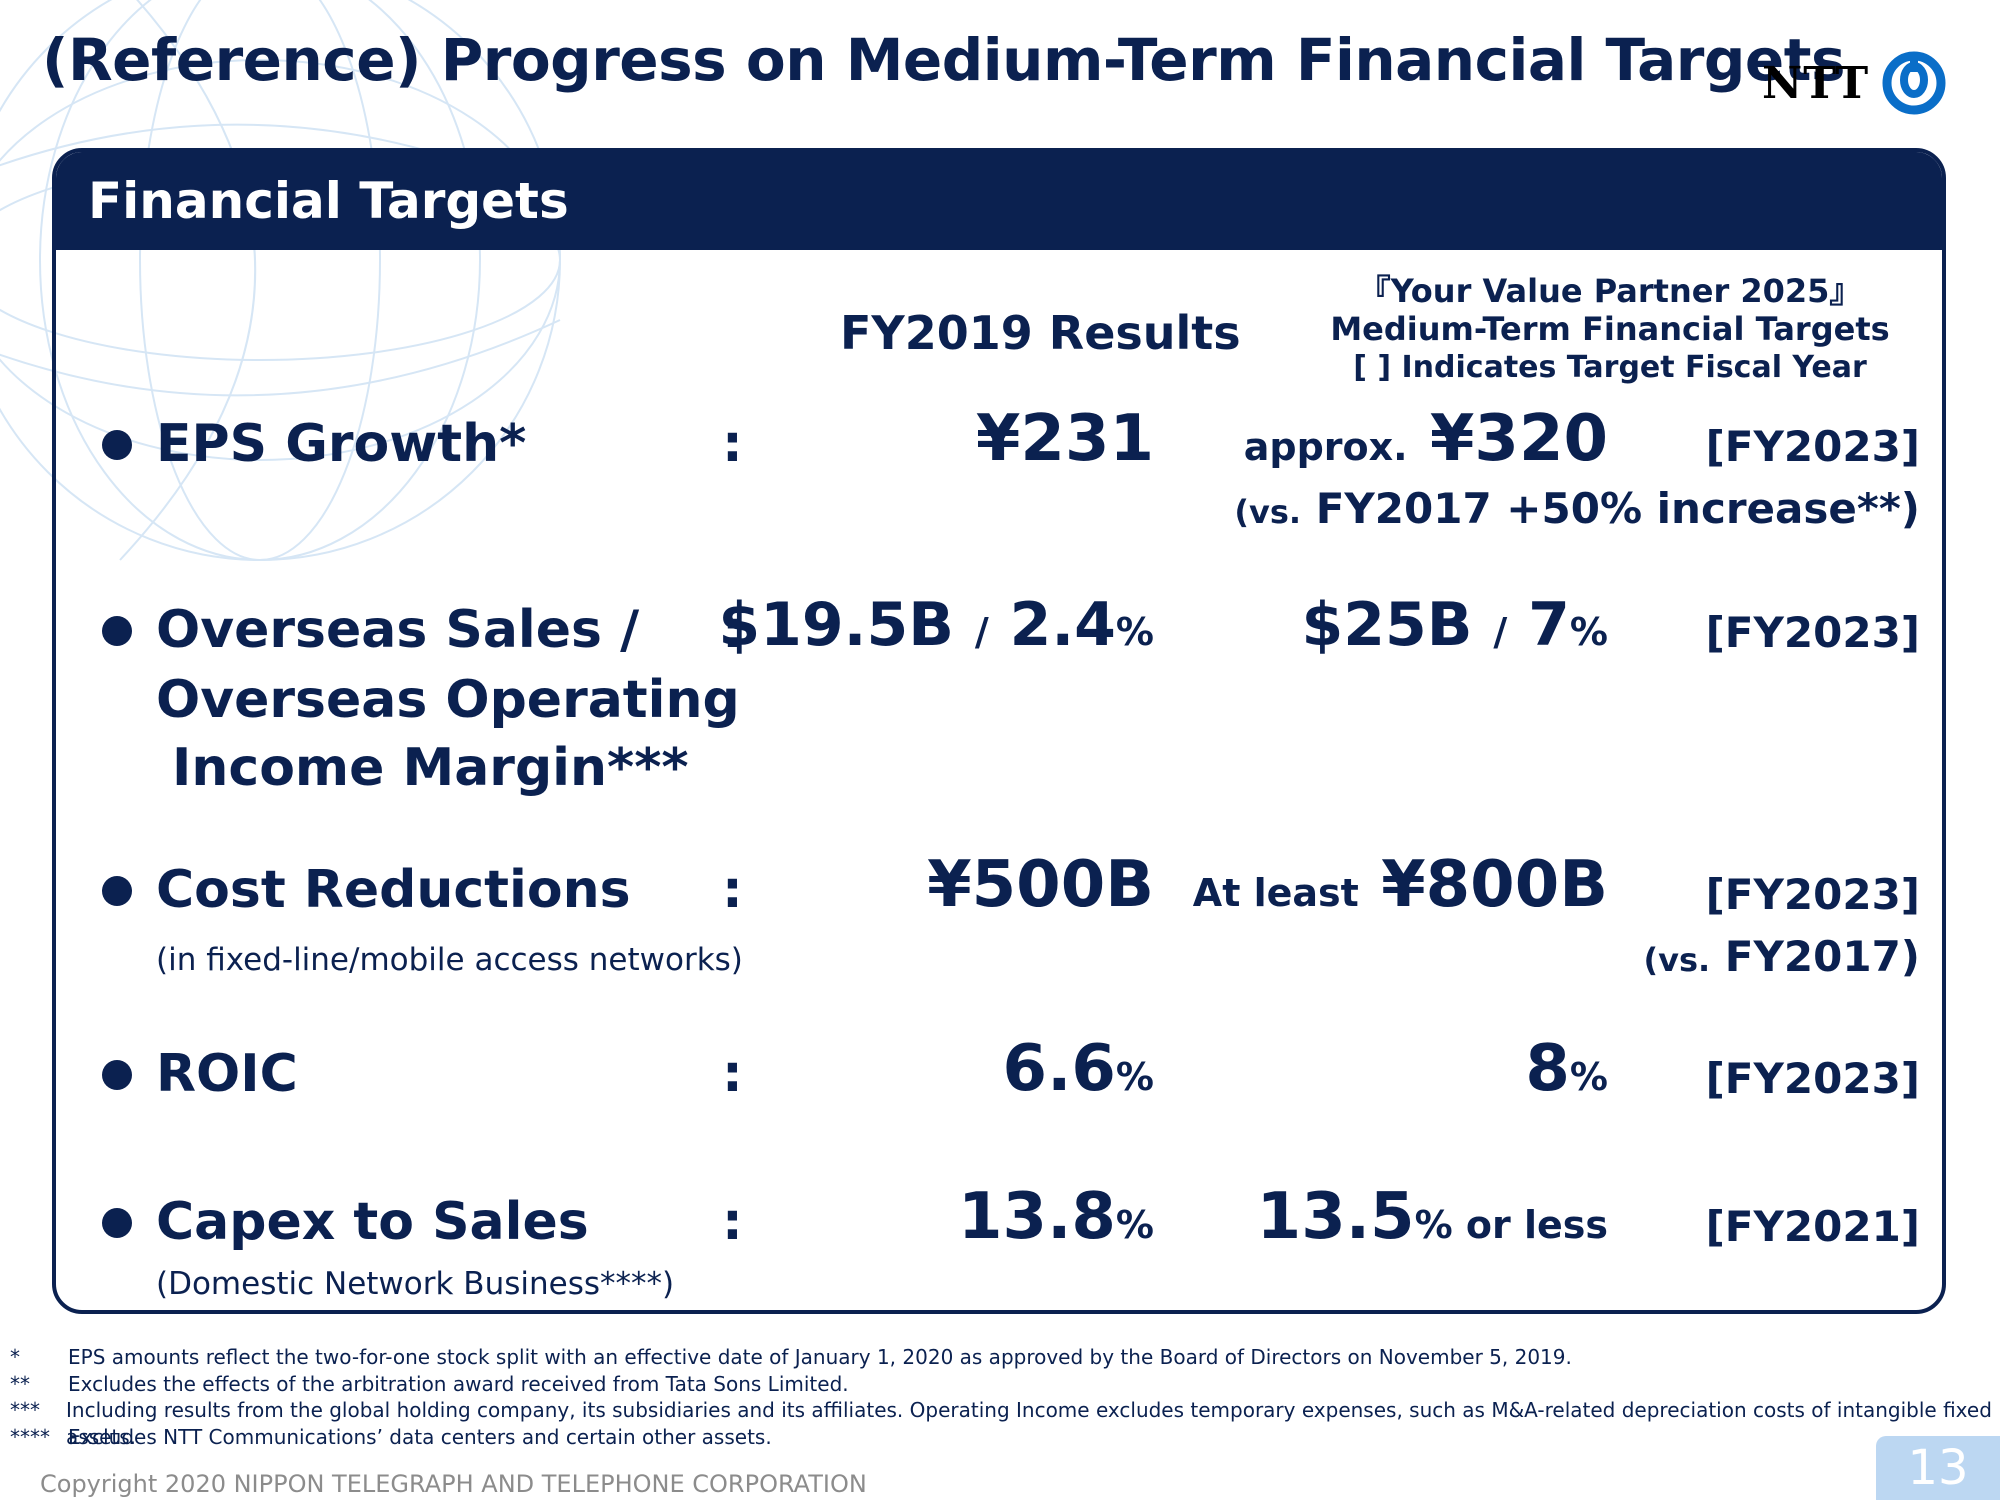 The image size is (2000, 1500). I want to click on row-overseas-result: $19.5B / 2.4%, so click(936, 625).